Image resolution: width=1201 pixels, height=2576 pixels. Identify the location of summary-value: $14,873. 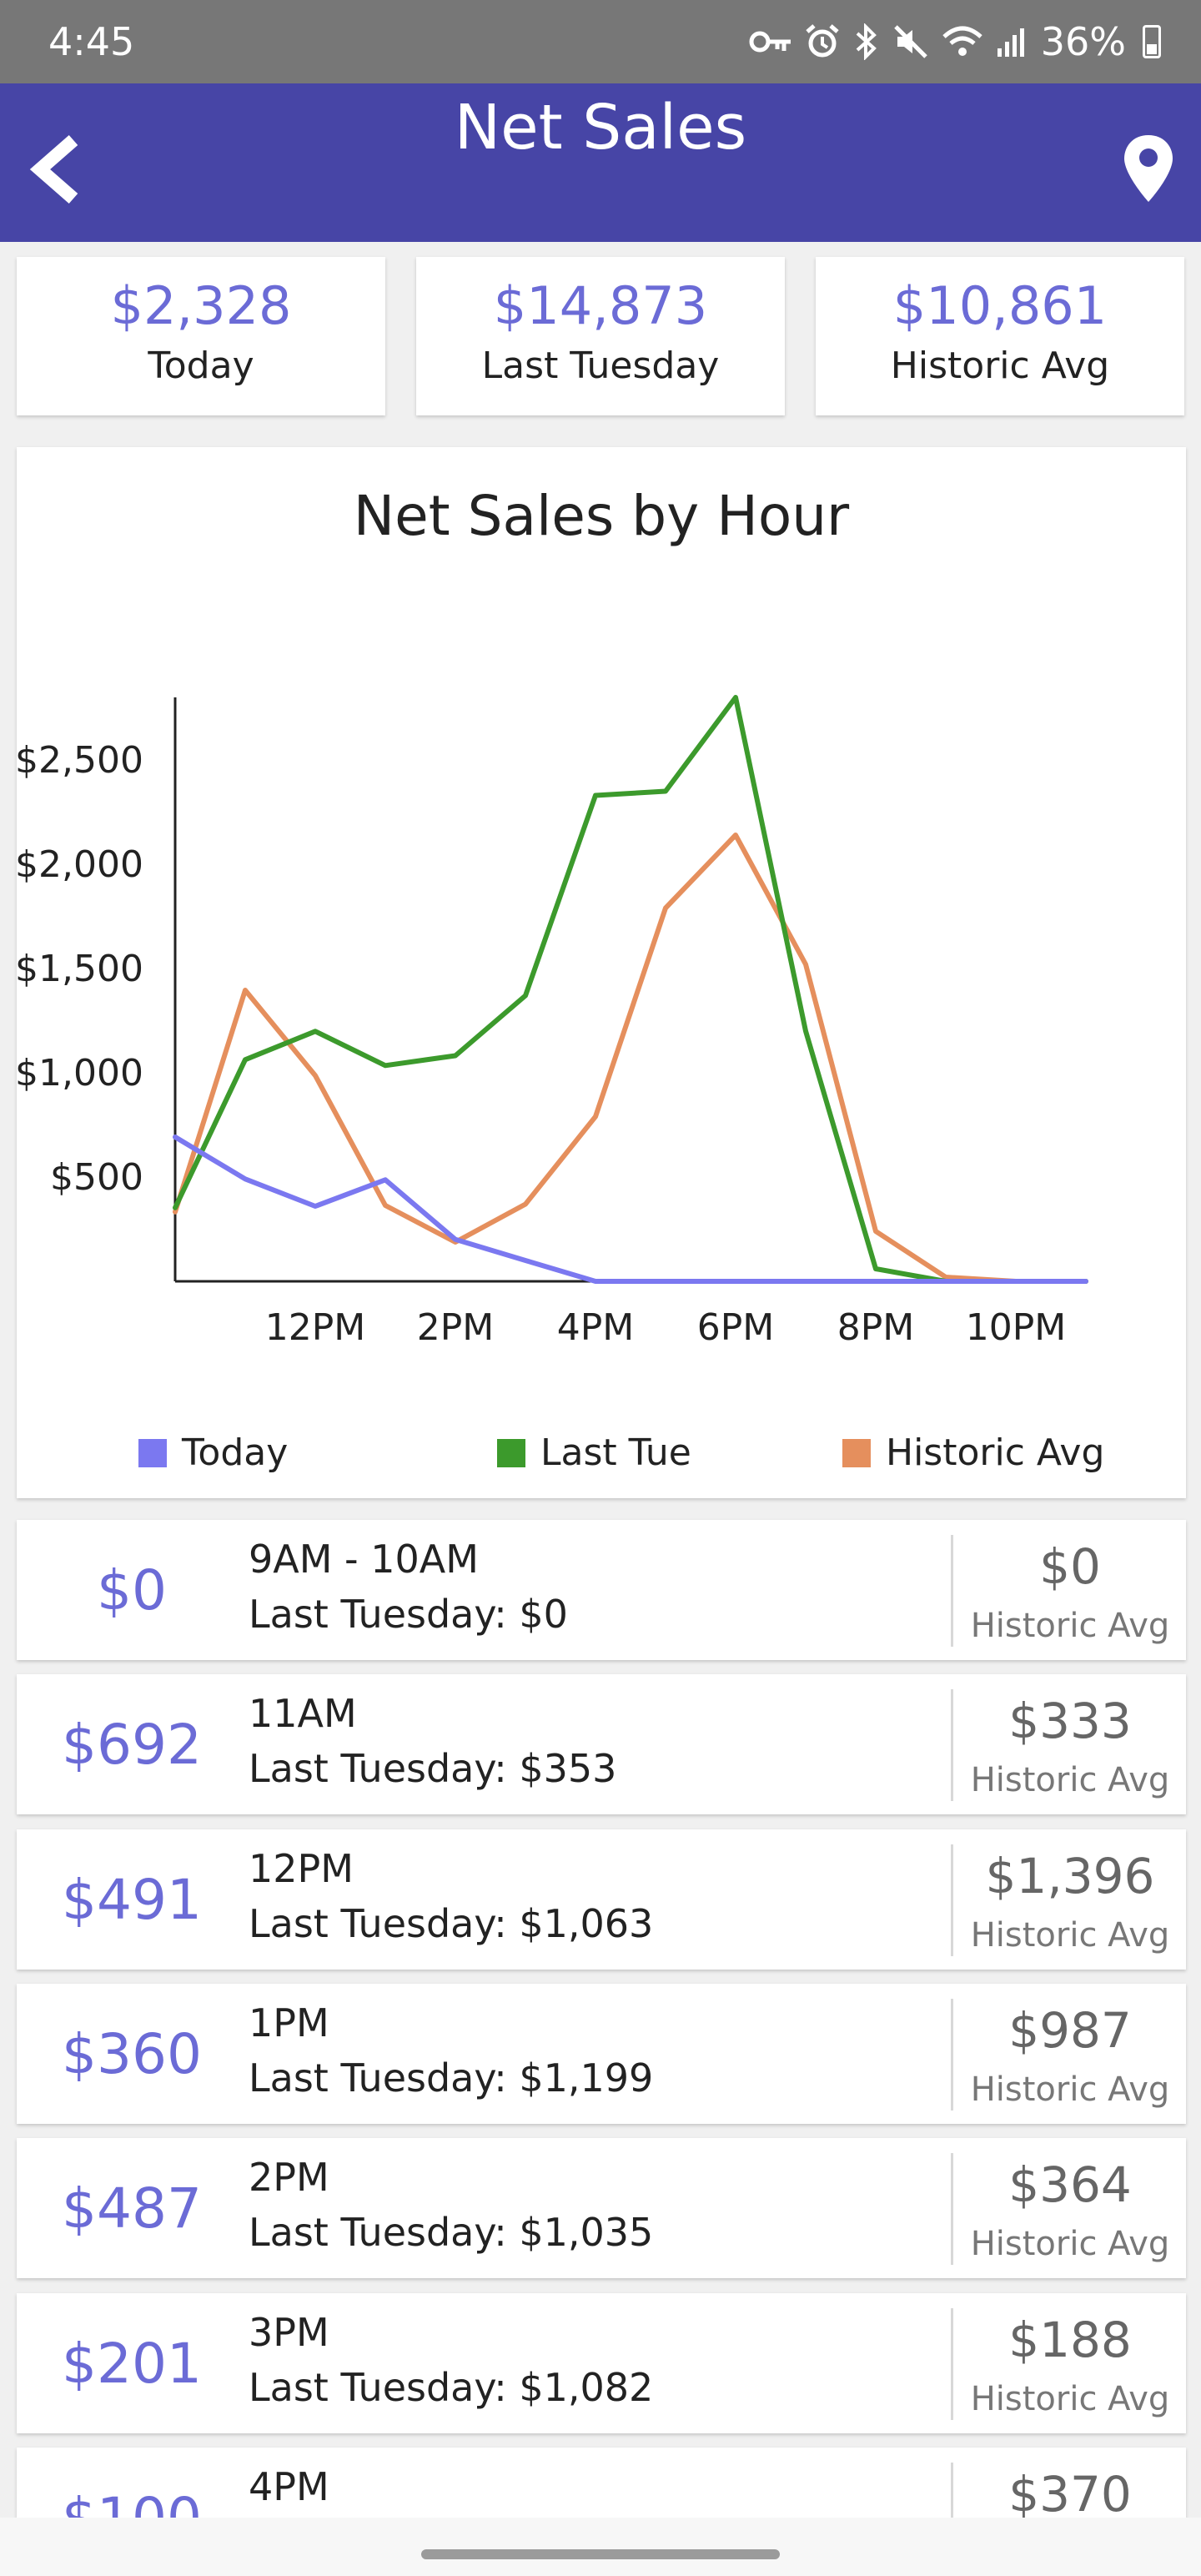
(601, 305).